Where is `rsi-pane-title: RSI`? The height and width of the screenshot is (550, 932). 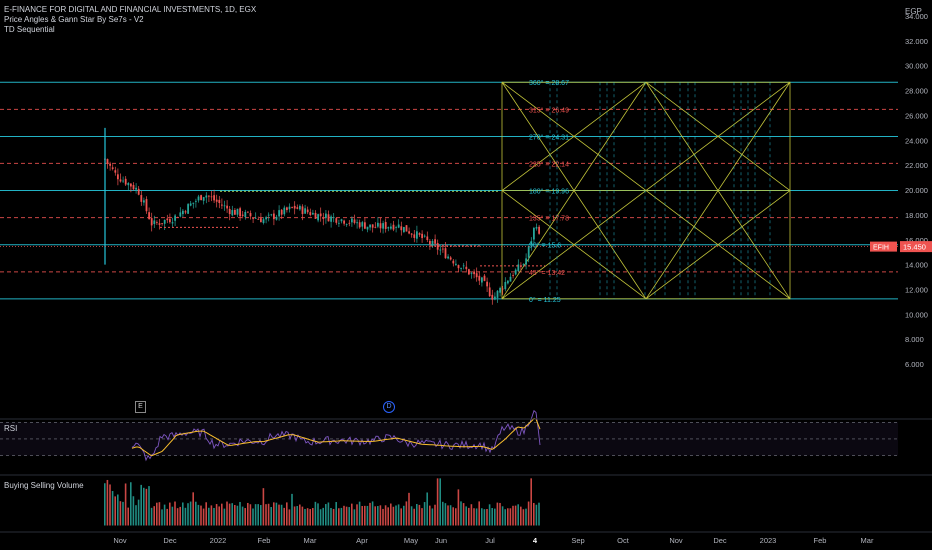 rsi-pane-title: RSI is located at coordinates (11, 428).